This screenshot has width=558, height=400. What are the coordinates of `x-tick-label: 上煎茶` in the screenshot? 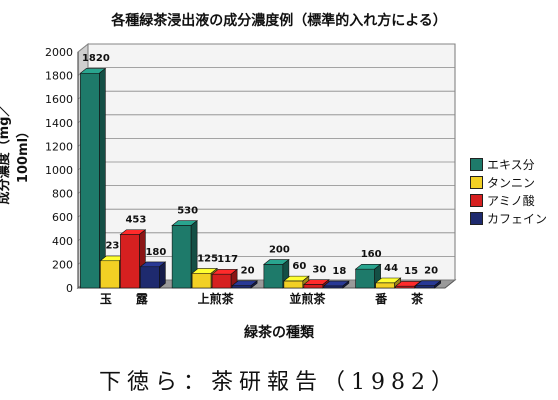 It's located at (216, 298).